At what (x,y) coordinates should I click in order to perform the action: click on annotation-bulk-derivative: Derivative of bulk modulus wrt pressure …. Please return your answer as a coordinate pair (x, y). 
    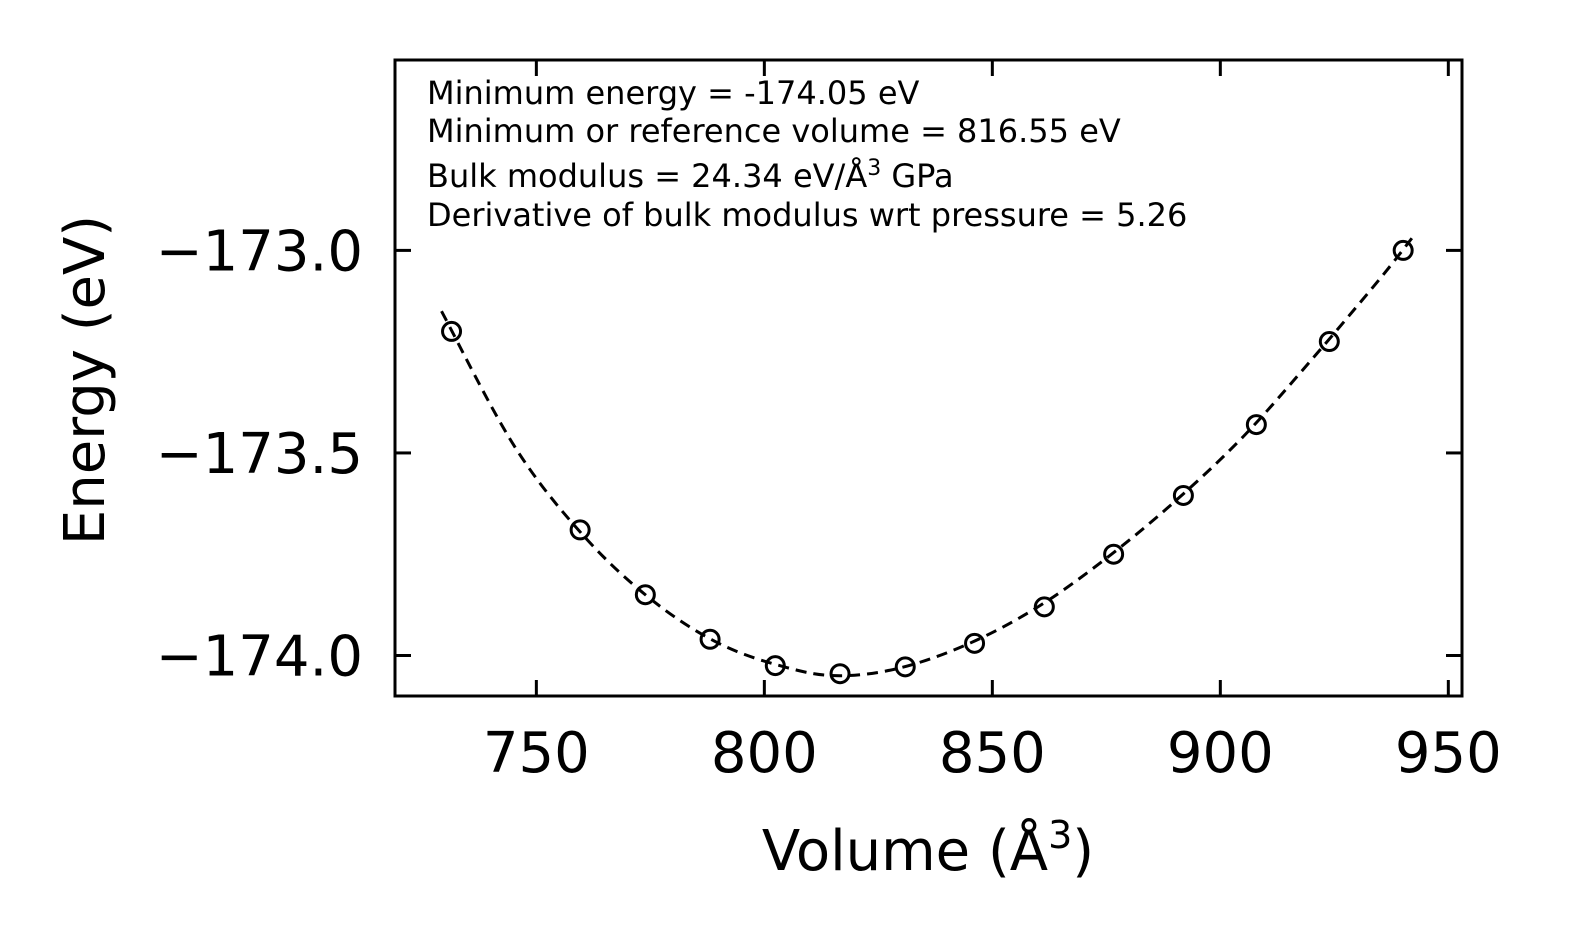
    Looking at the image, I should click on (807, 215).